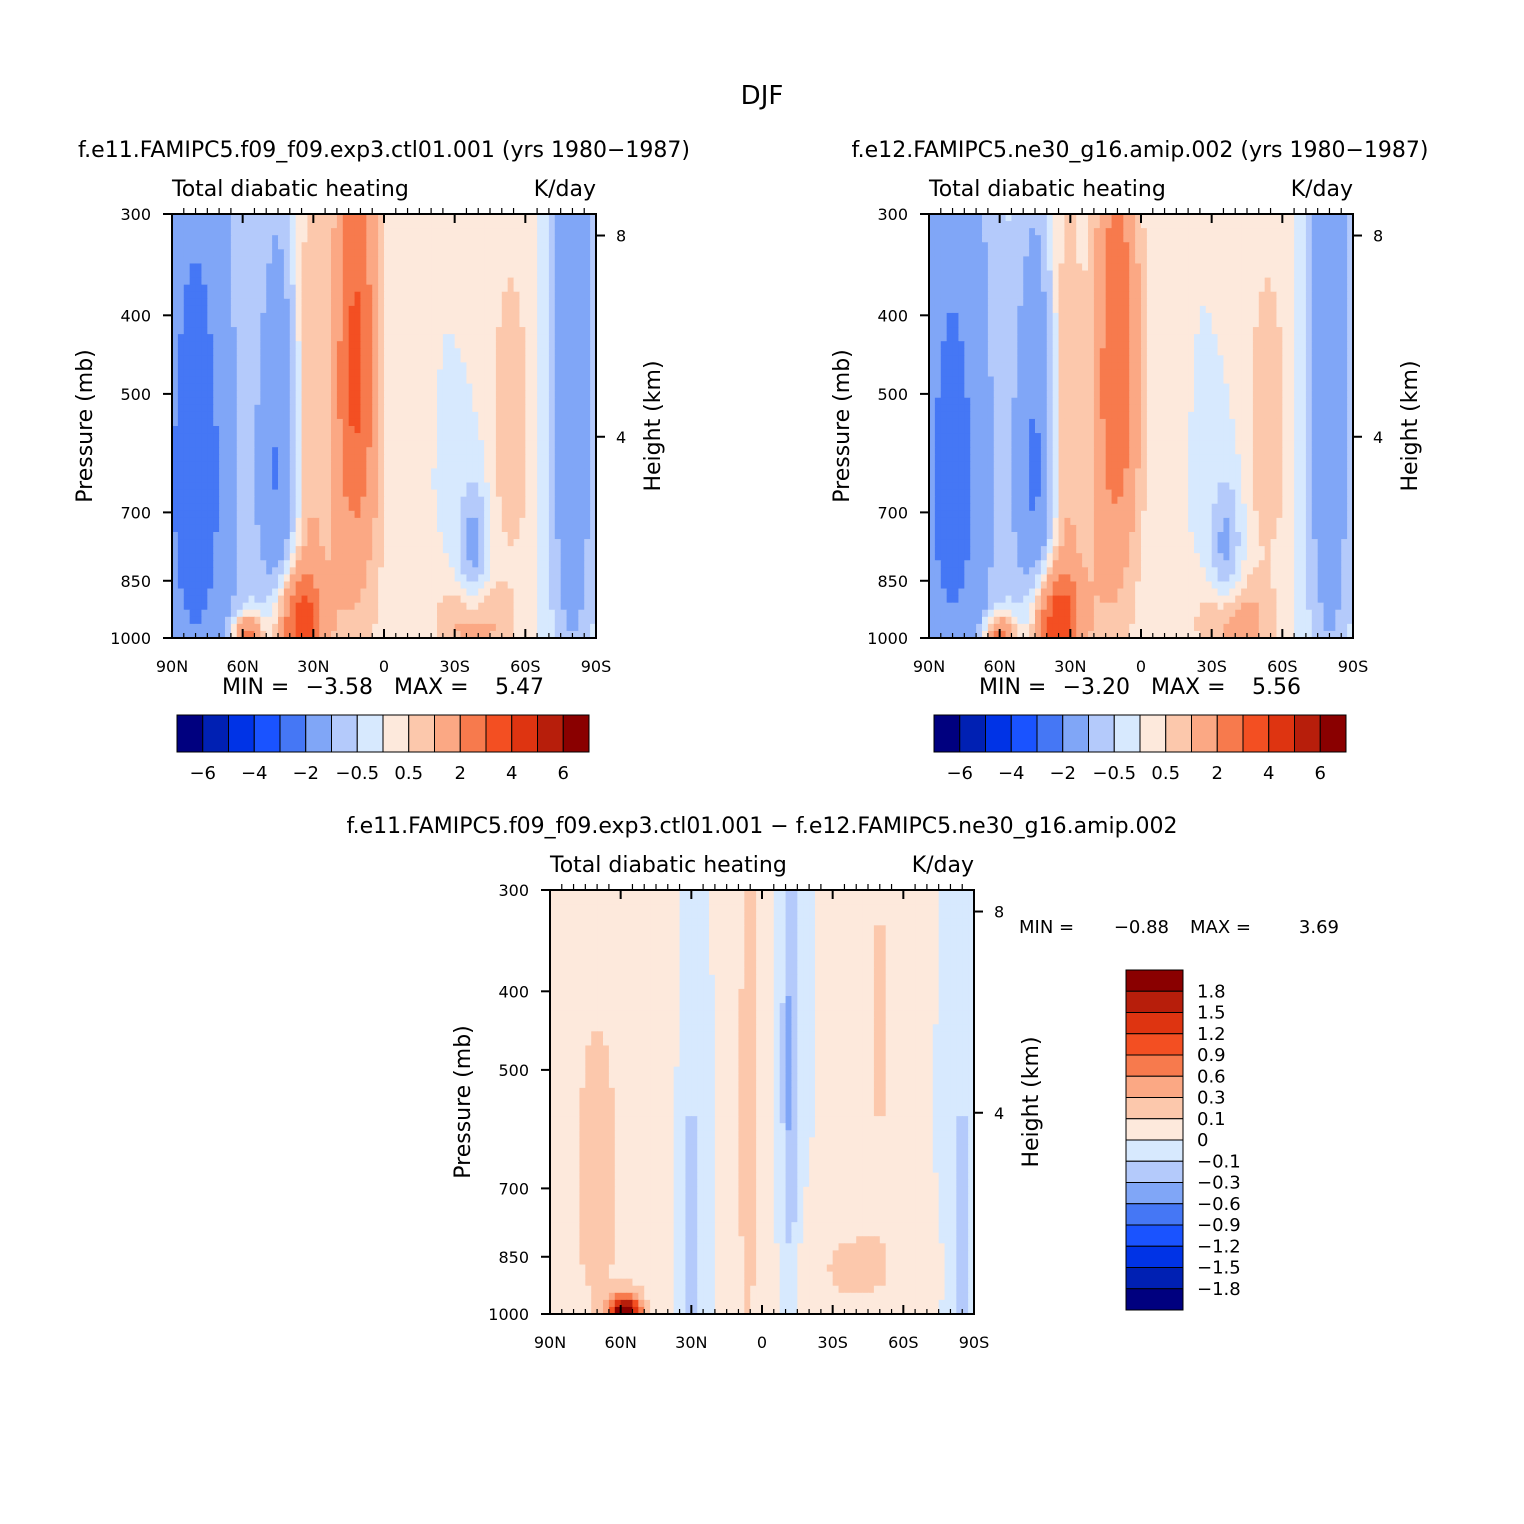 The image size is (1524, 1524). Describe the element at coordinates (135, 214) in the screenshot. I see `y-tick-label: 300` at that location.